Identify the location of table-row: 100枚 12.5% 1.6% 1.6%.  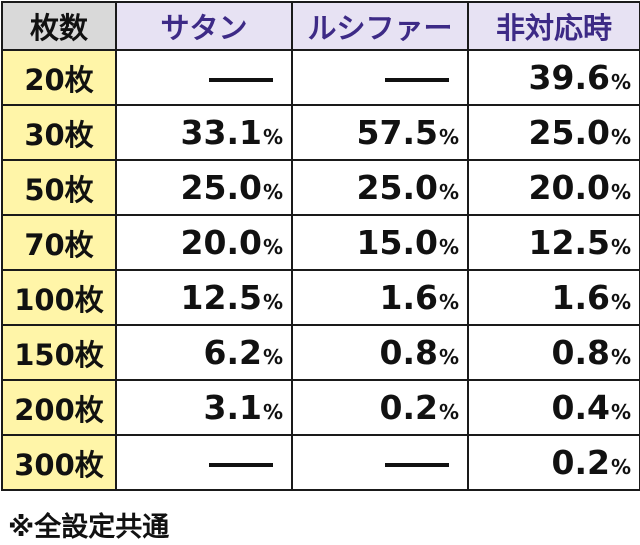
(320, 297).